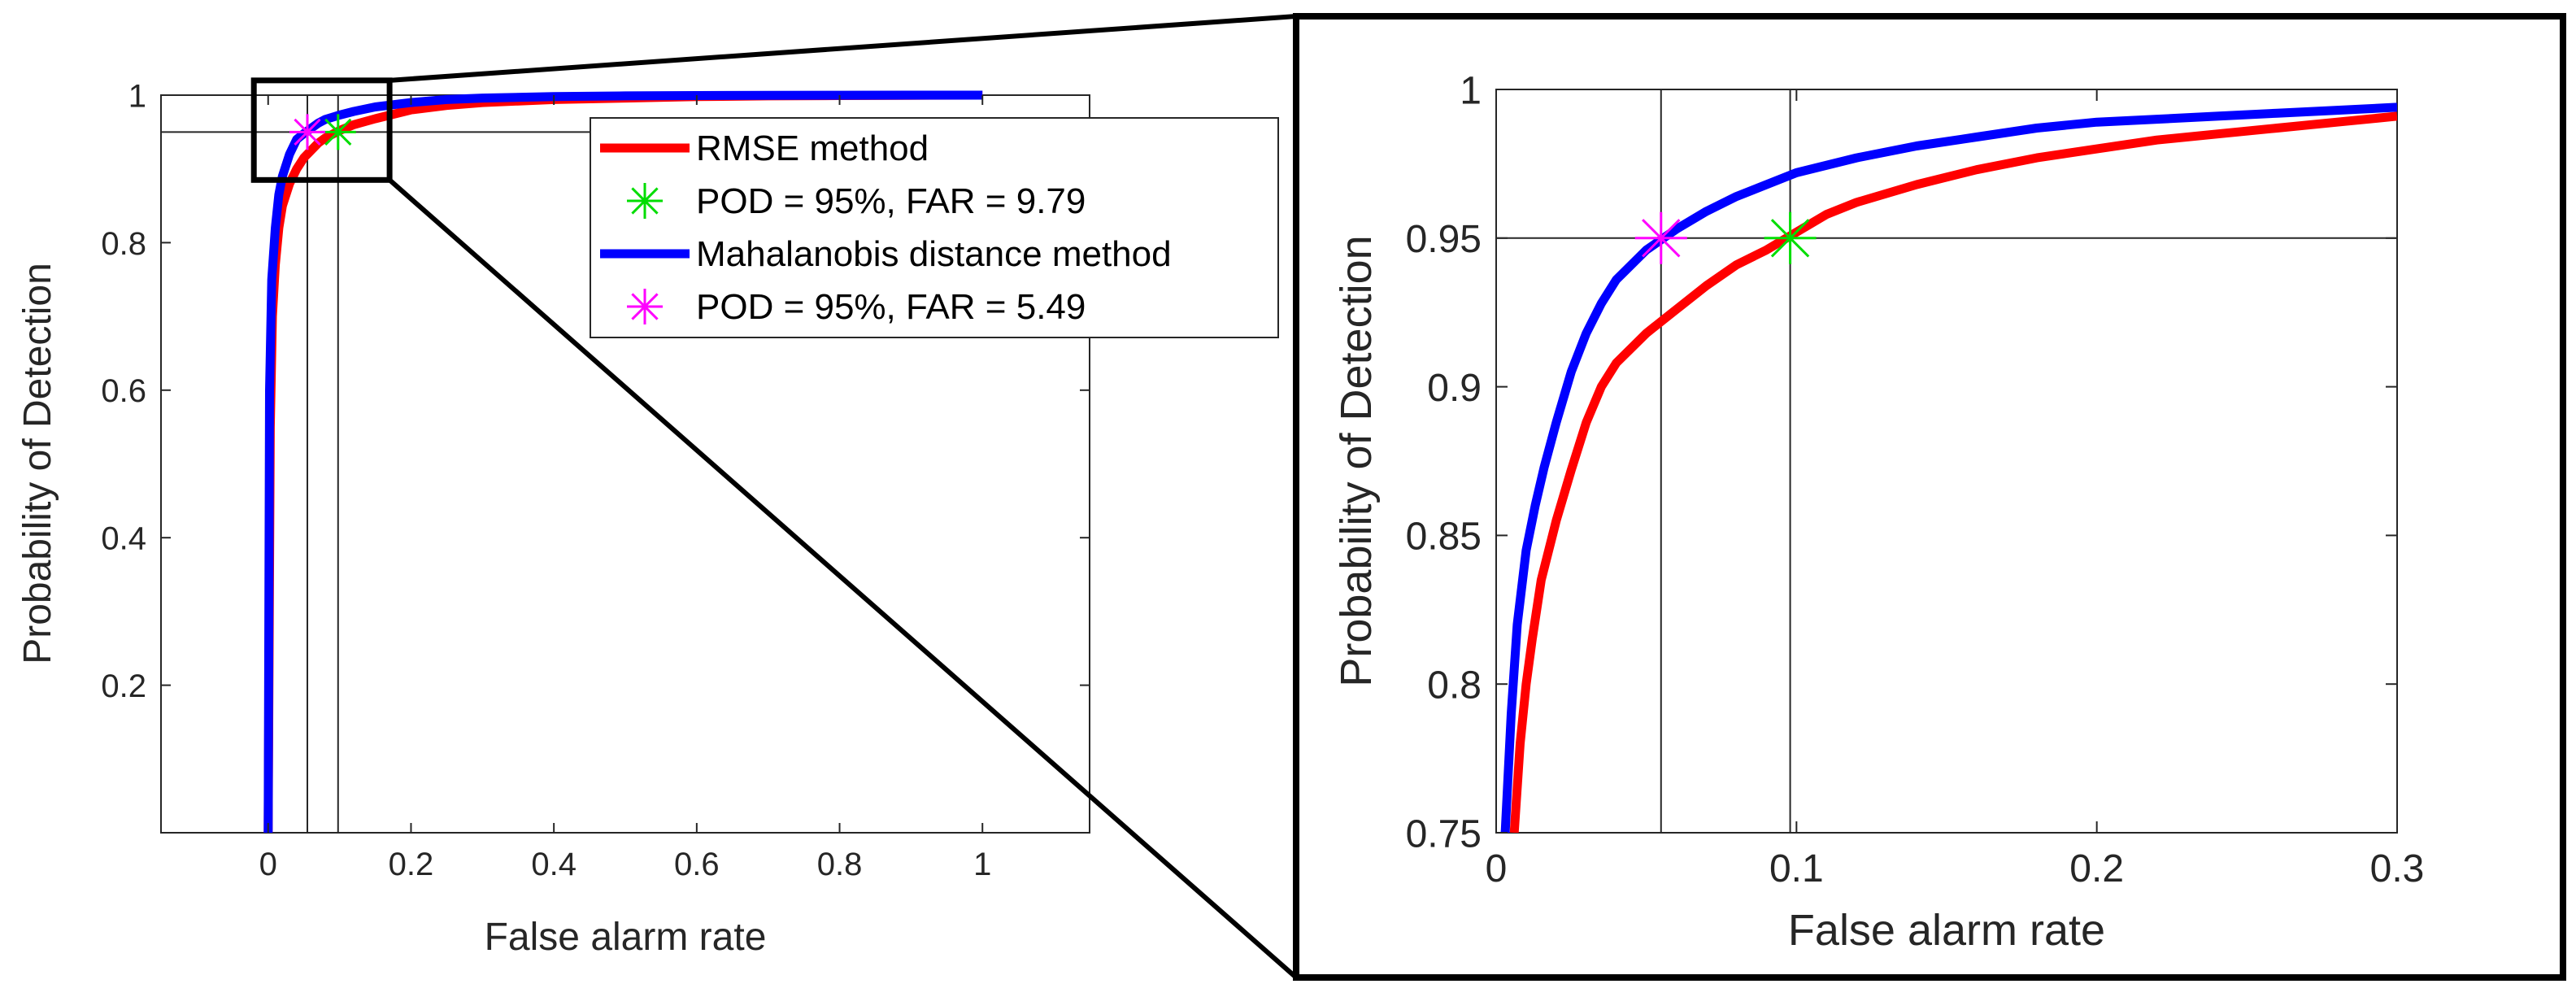 This screenshot has width=2576, height=997. What do you see at coordinates (124, 539) in the screenshot?
I see `y-tick-label: 0.4` at bounding box center [124, 539].